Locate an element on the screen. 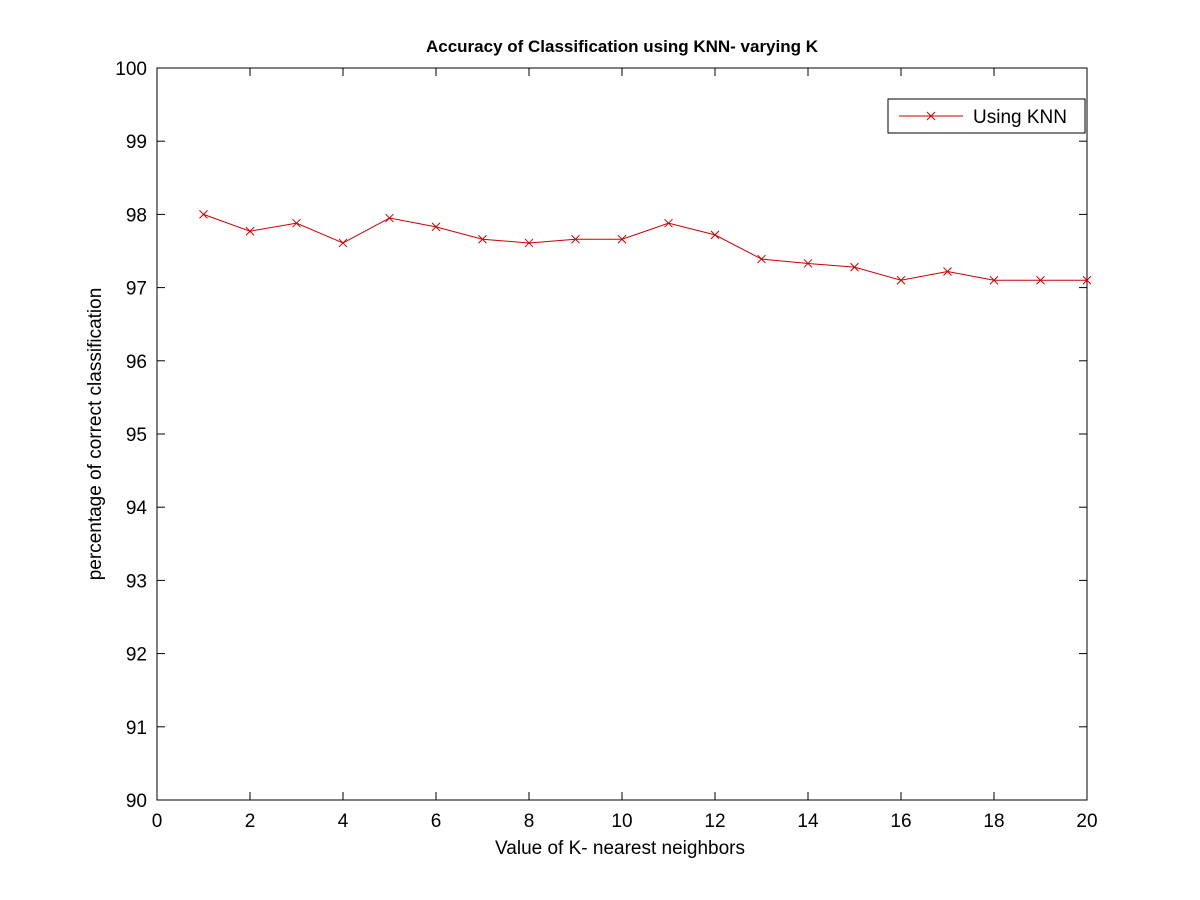 The width and height of the screenshot is (1200, 900). y-tick-label: 92 is located at coordinates (136, 655).